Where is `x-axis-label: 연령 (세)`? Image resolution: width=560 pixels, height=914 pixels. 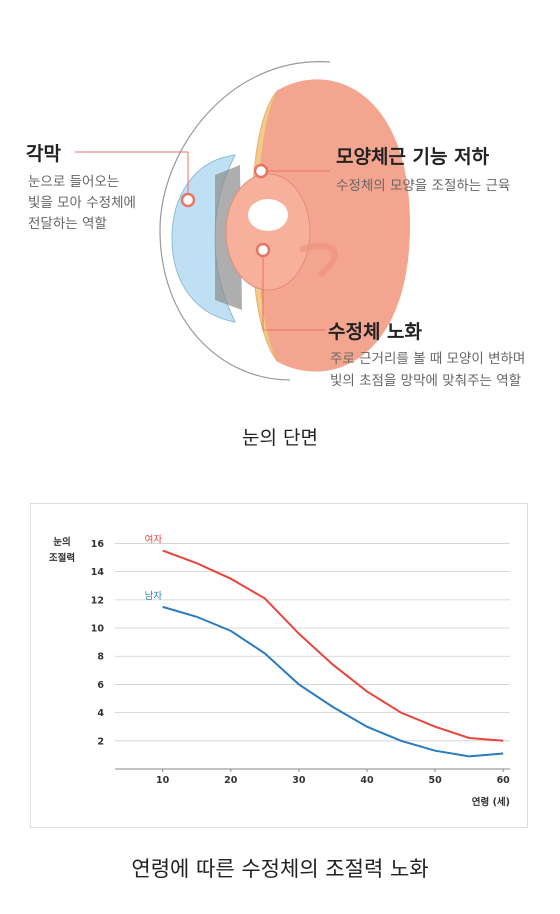
x-axis-label: 연령 (세) is located at coordinates (491, 802).